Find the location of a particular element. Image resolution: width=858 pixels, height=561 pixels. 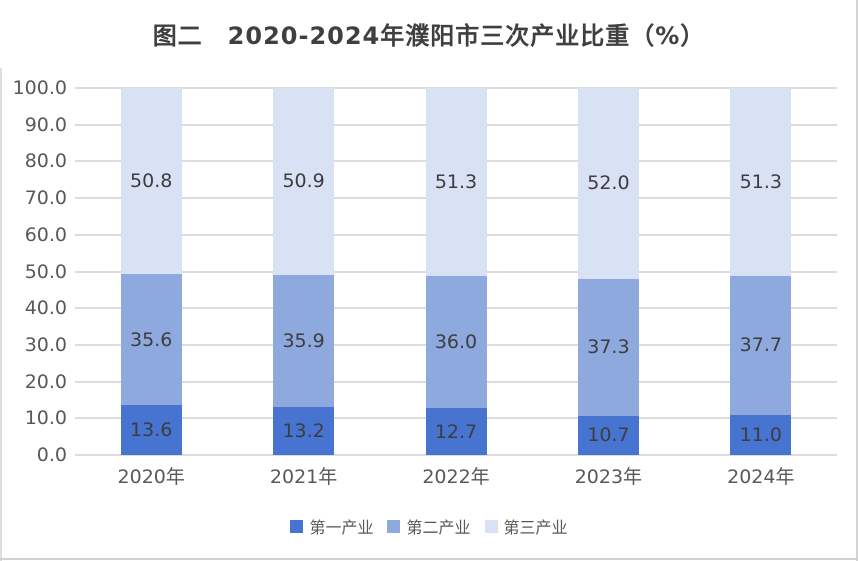

x-axis-tick-label: 2023年 is located at coordinates (608, 477).